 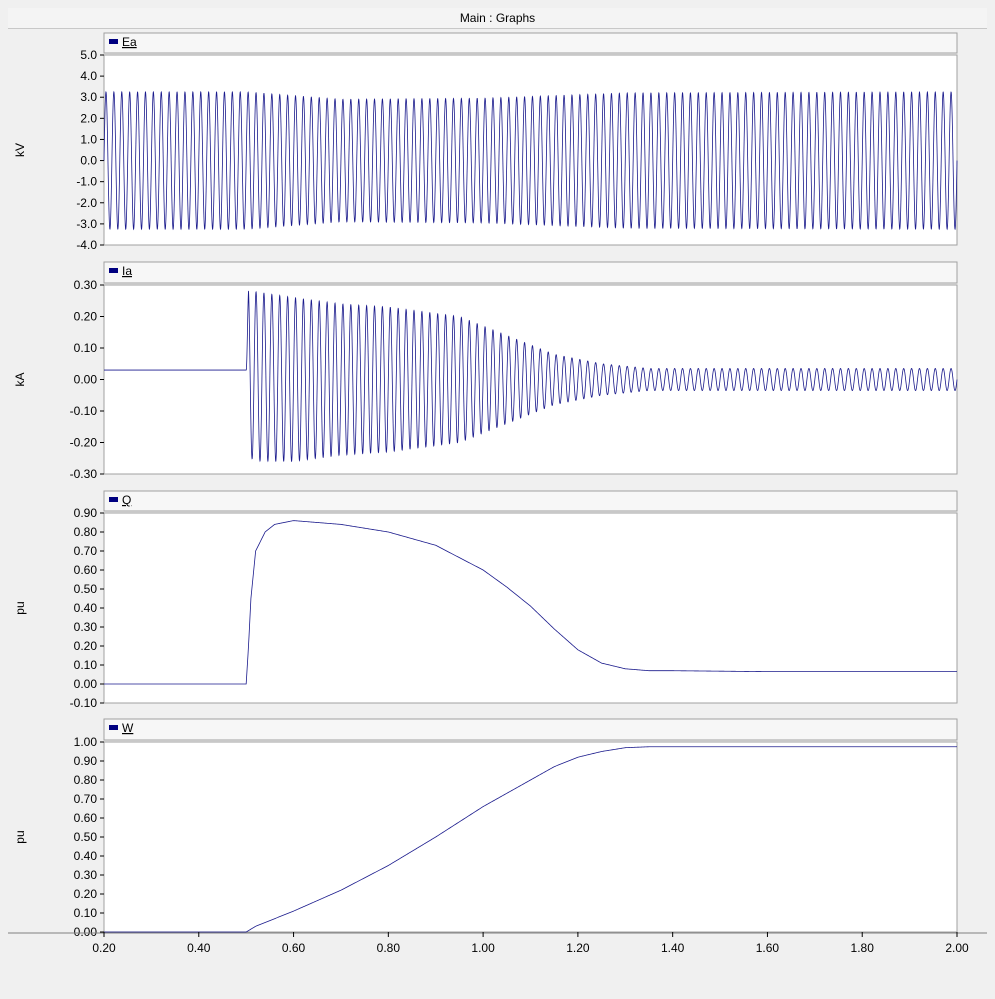 What do you see at coordinates (863, 948) in the screenshot?
I see `x-tick-label: 1.80` at bounding box center [863, 948].